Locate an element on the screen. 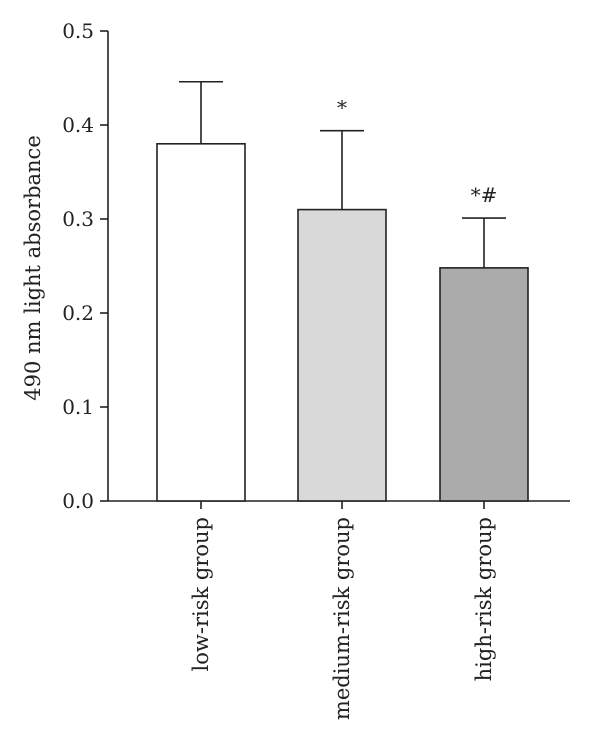  x-category-label: low-risk group is located at coordinates (201, 594).